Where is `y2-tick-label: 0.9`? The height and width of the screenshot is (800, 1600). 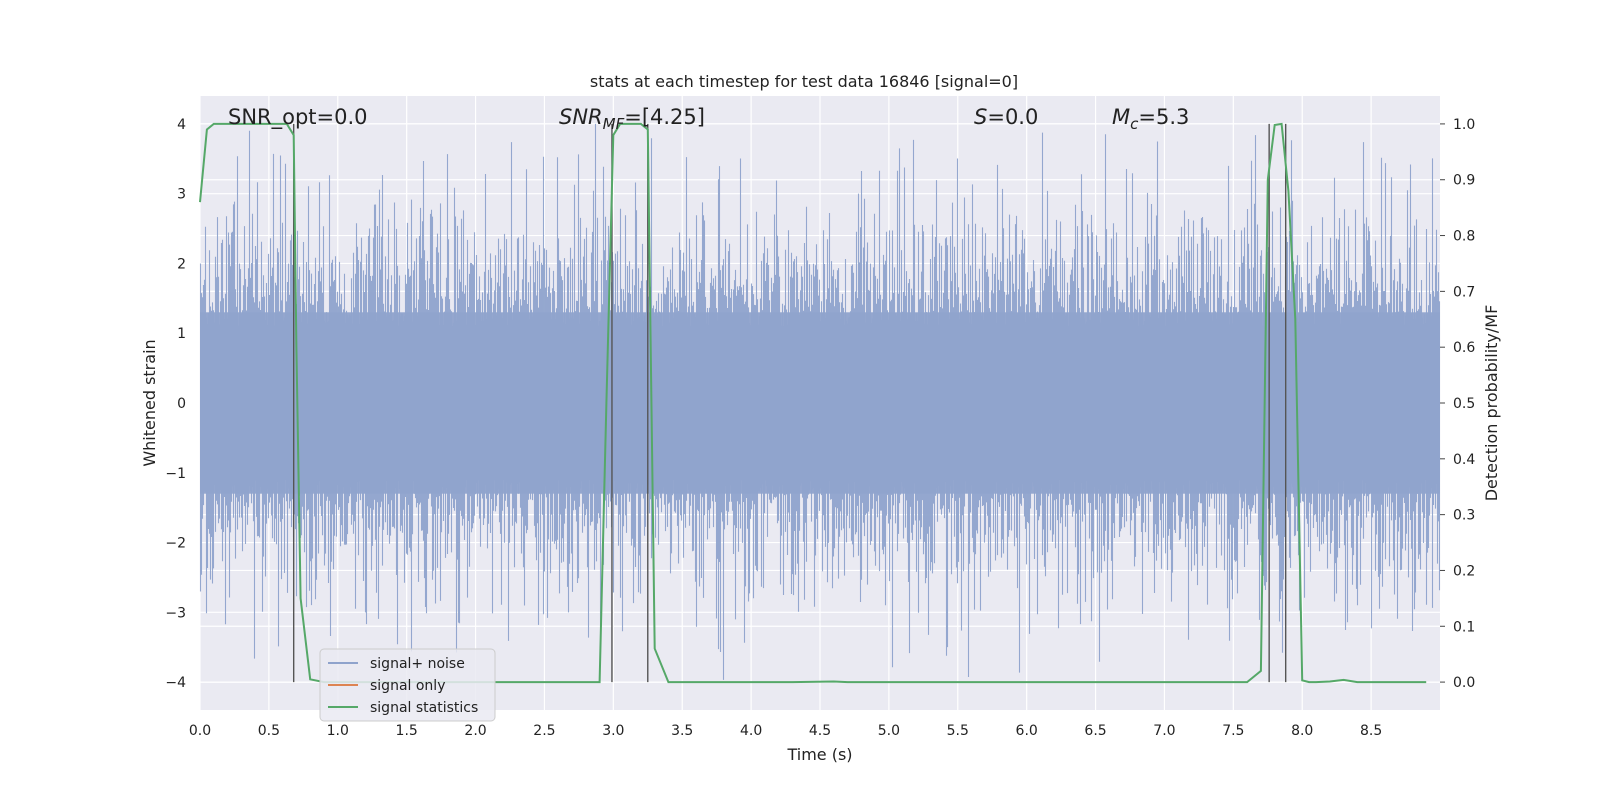
y2-tick-label: 0.9 is located at coordinates (1464, 181).